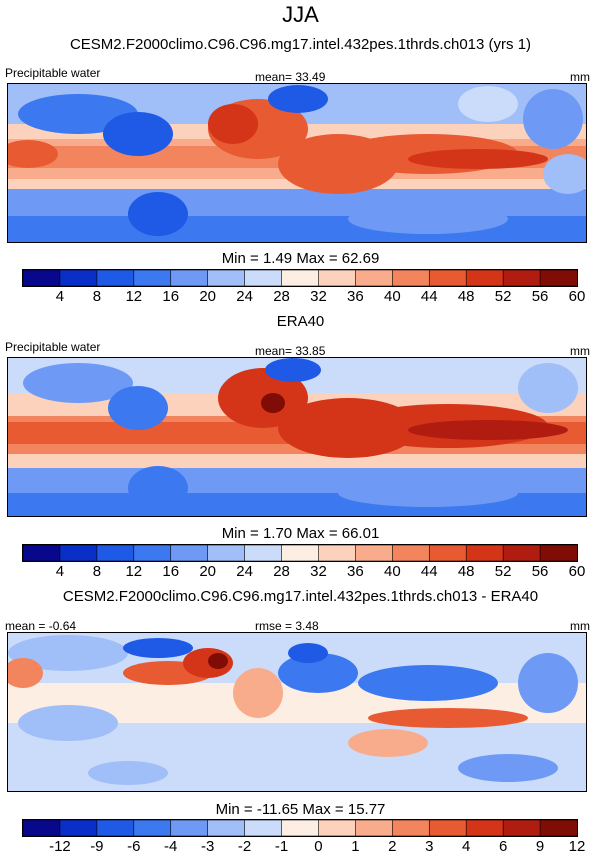  What do you see at coordinates (244, 846) in the screenshot?
I see `colorbar-tick-label: -2` at bounding box center [244, 846].